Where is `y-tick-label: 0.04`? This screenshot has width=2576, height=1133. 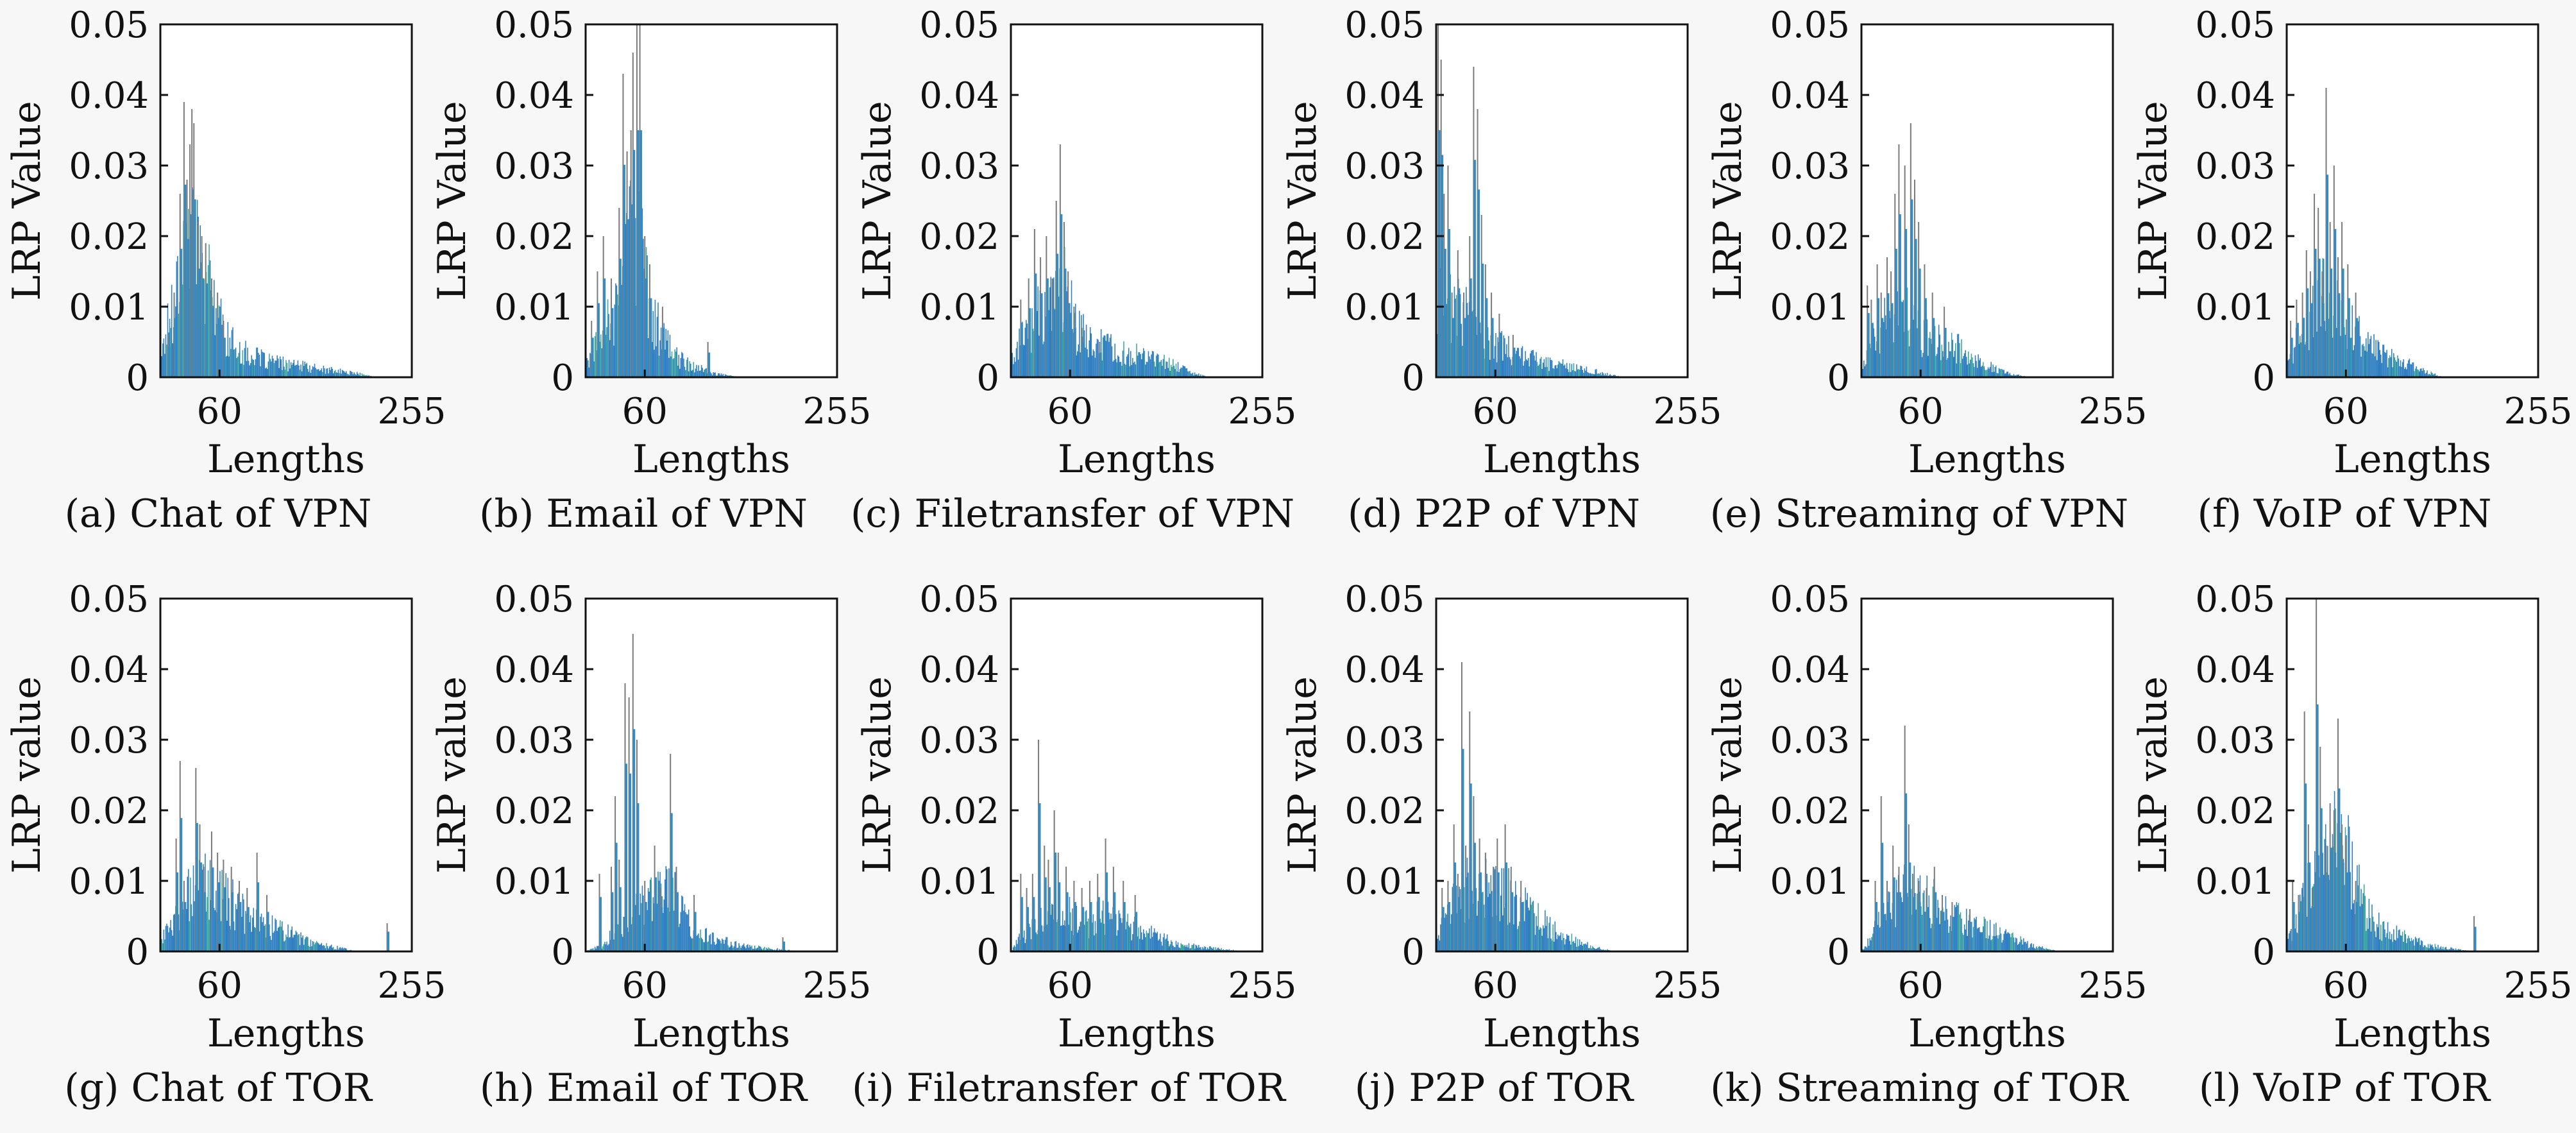
y-tick-label: 0.04 is located at coordinates (109, 670).